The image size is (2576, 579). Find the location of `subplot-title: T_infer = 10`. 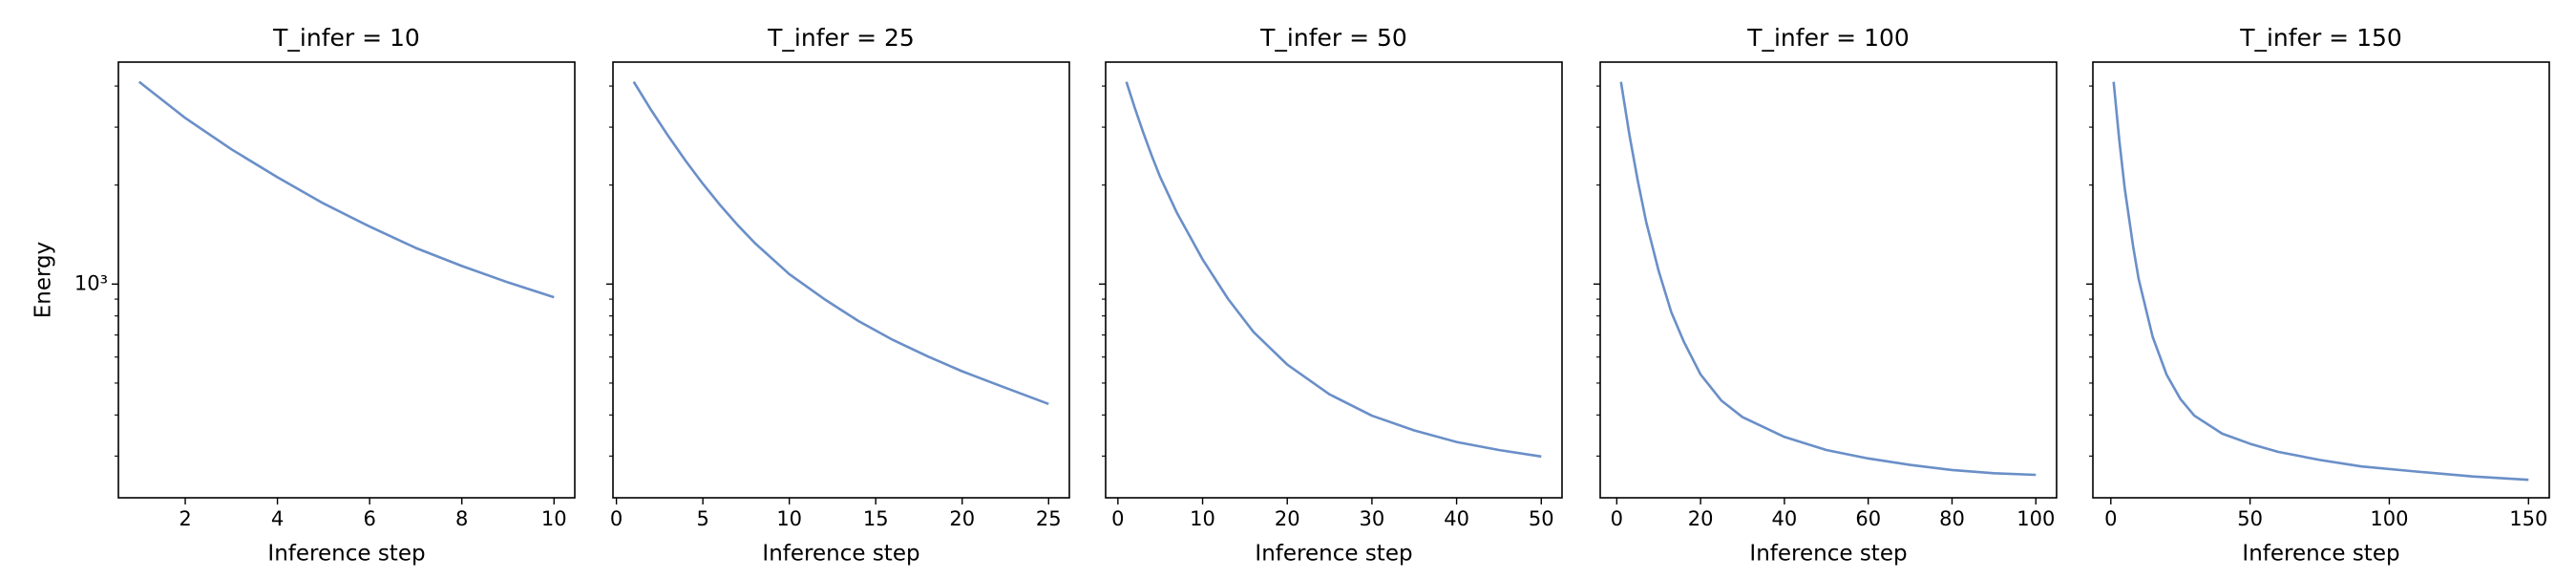

subplot-title: T_infer = 10 is located at coordinates (346, 38).